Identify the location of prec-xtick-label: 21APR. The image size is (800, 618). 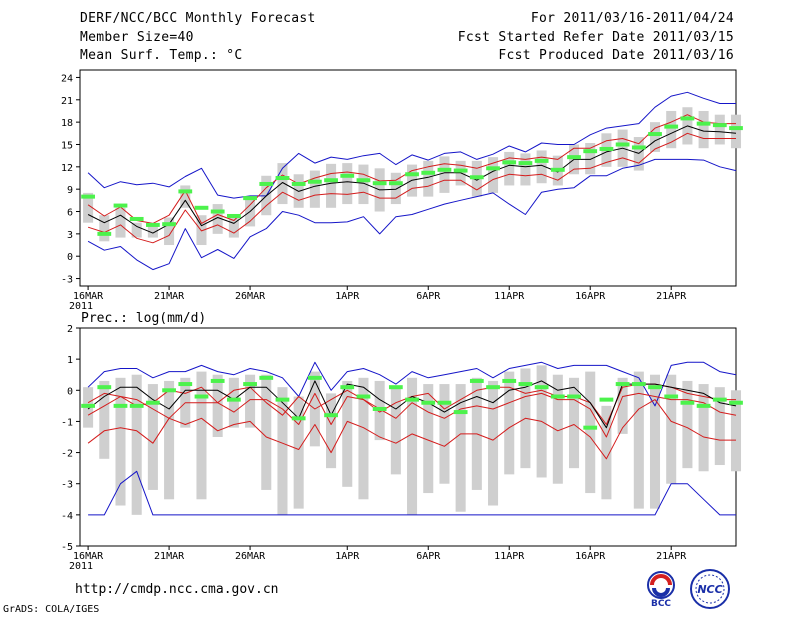
(671, 556).